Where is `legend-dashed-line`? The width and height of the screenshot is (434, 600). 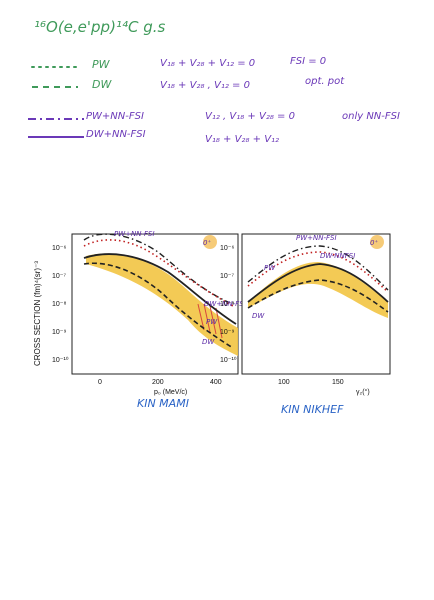
legend-dashed-line is located at coordinates (55, 87).